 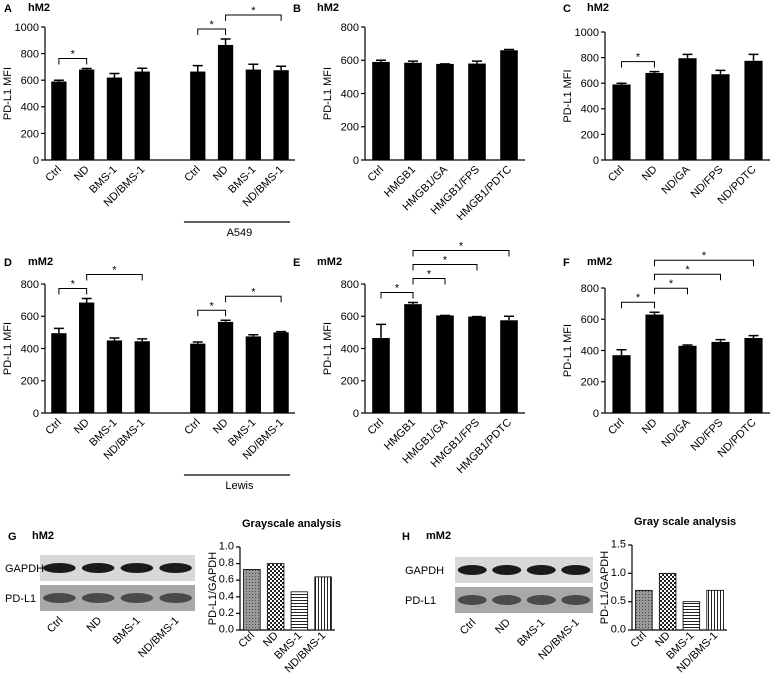 I want to click on y-tick-label: 0, so click(x=356, y=414).